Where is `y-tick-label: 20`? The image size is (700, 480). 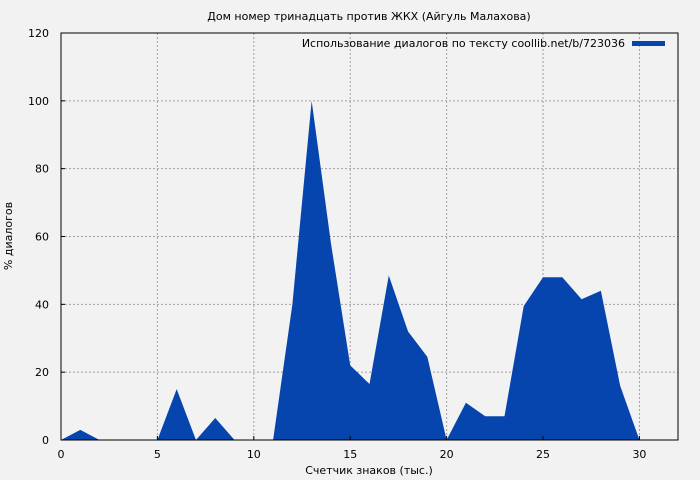
y-tick-label: 20 is located at coordinates (42, 372).